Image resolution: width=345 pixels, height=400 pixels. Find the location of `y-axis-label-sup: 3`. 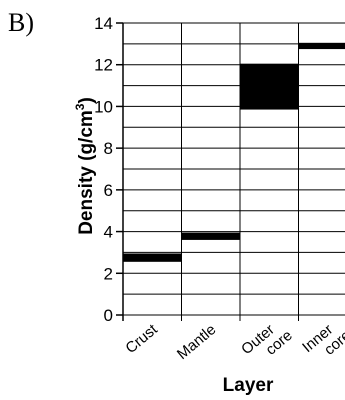

y-axis-label-sup: 3 is located at coordinates (80, 106).